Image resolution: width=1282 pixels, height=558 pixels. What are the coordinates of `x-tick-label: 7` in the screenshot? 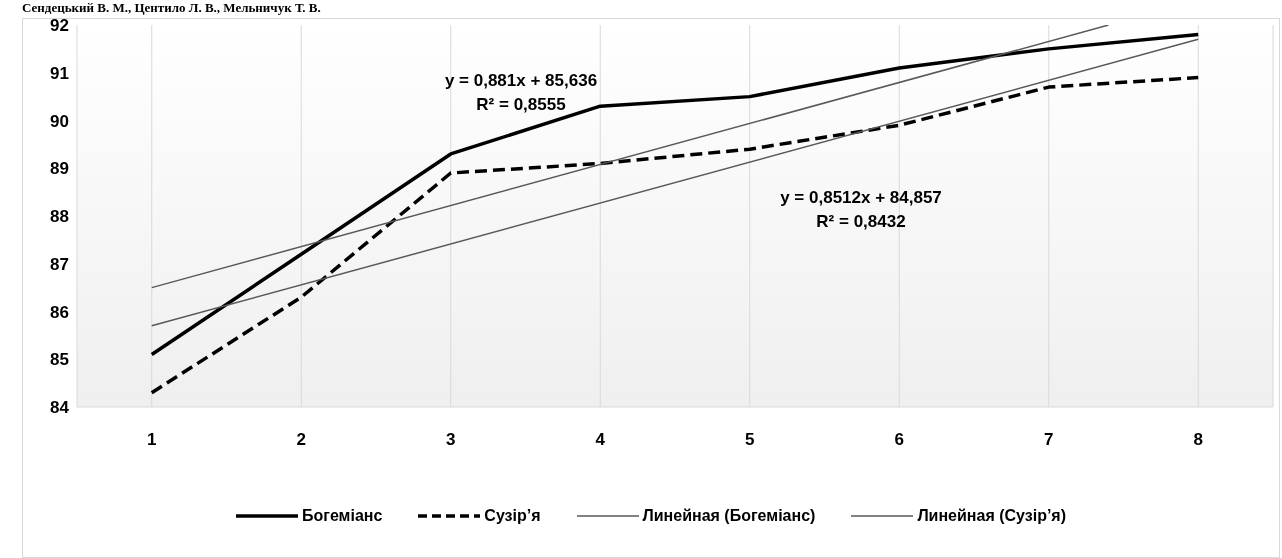 It's located at (1049, 440).